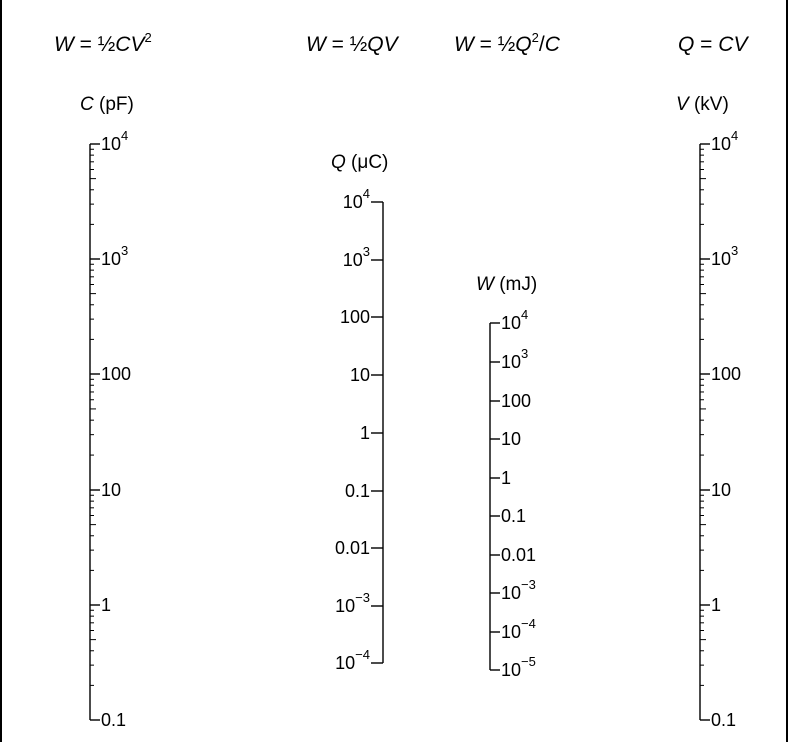 The width and height of the screenshot is (788, 742). What do you see at coordinates (107, 412) in the screenshot?
I see `scale-capacitance: C (pF) 10⁴ 10³ 100 10 1 0.1` at bounding box center [107, 412].